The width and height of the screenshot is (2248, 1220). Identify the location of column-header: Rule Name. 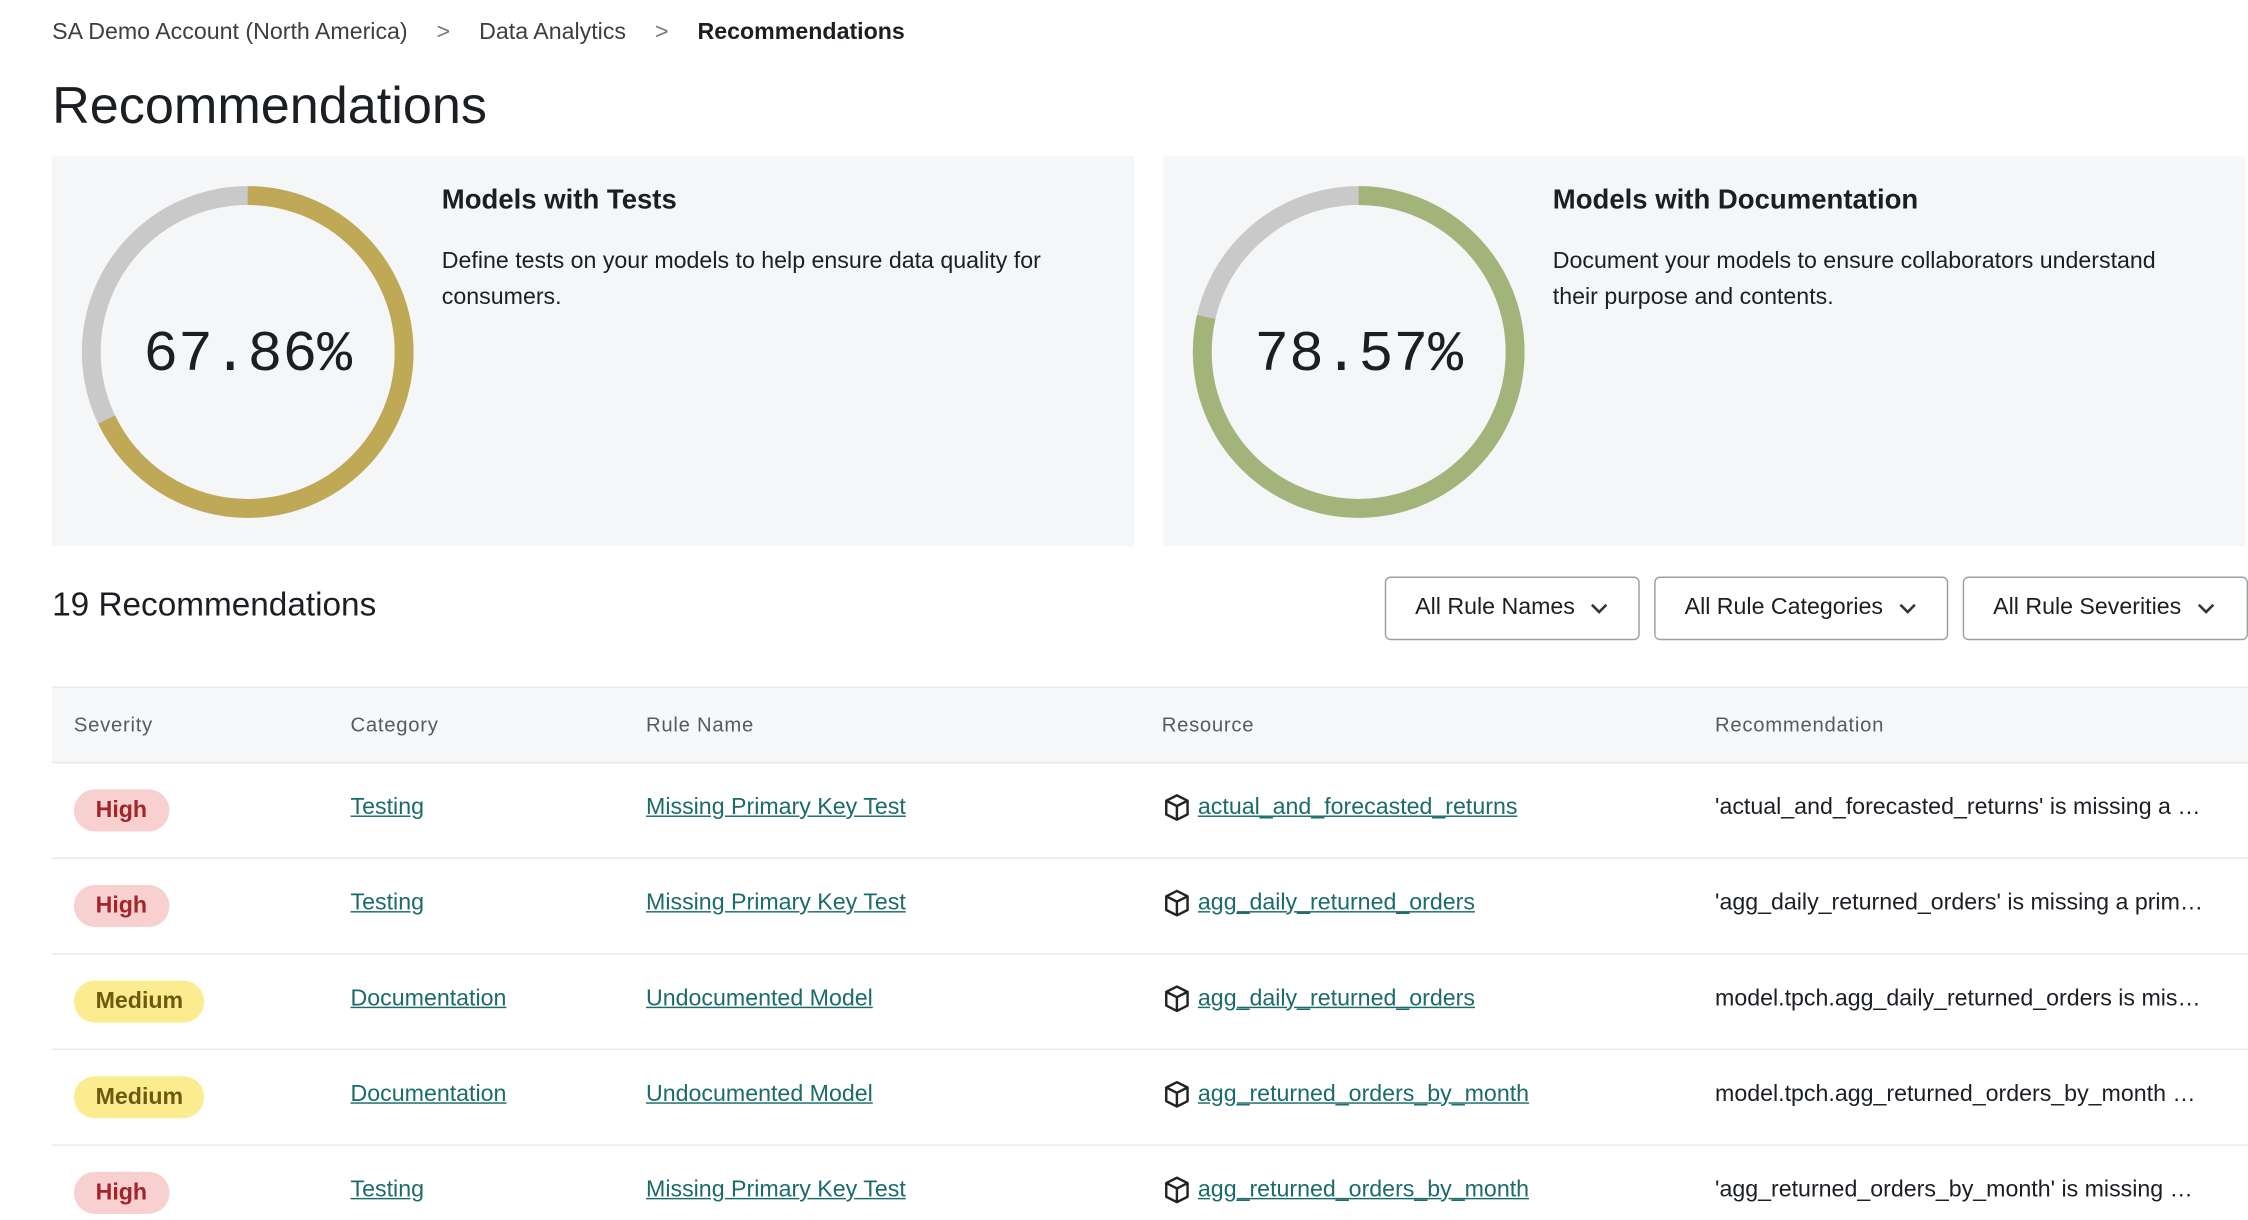
(700, 724).